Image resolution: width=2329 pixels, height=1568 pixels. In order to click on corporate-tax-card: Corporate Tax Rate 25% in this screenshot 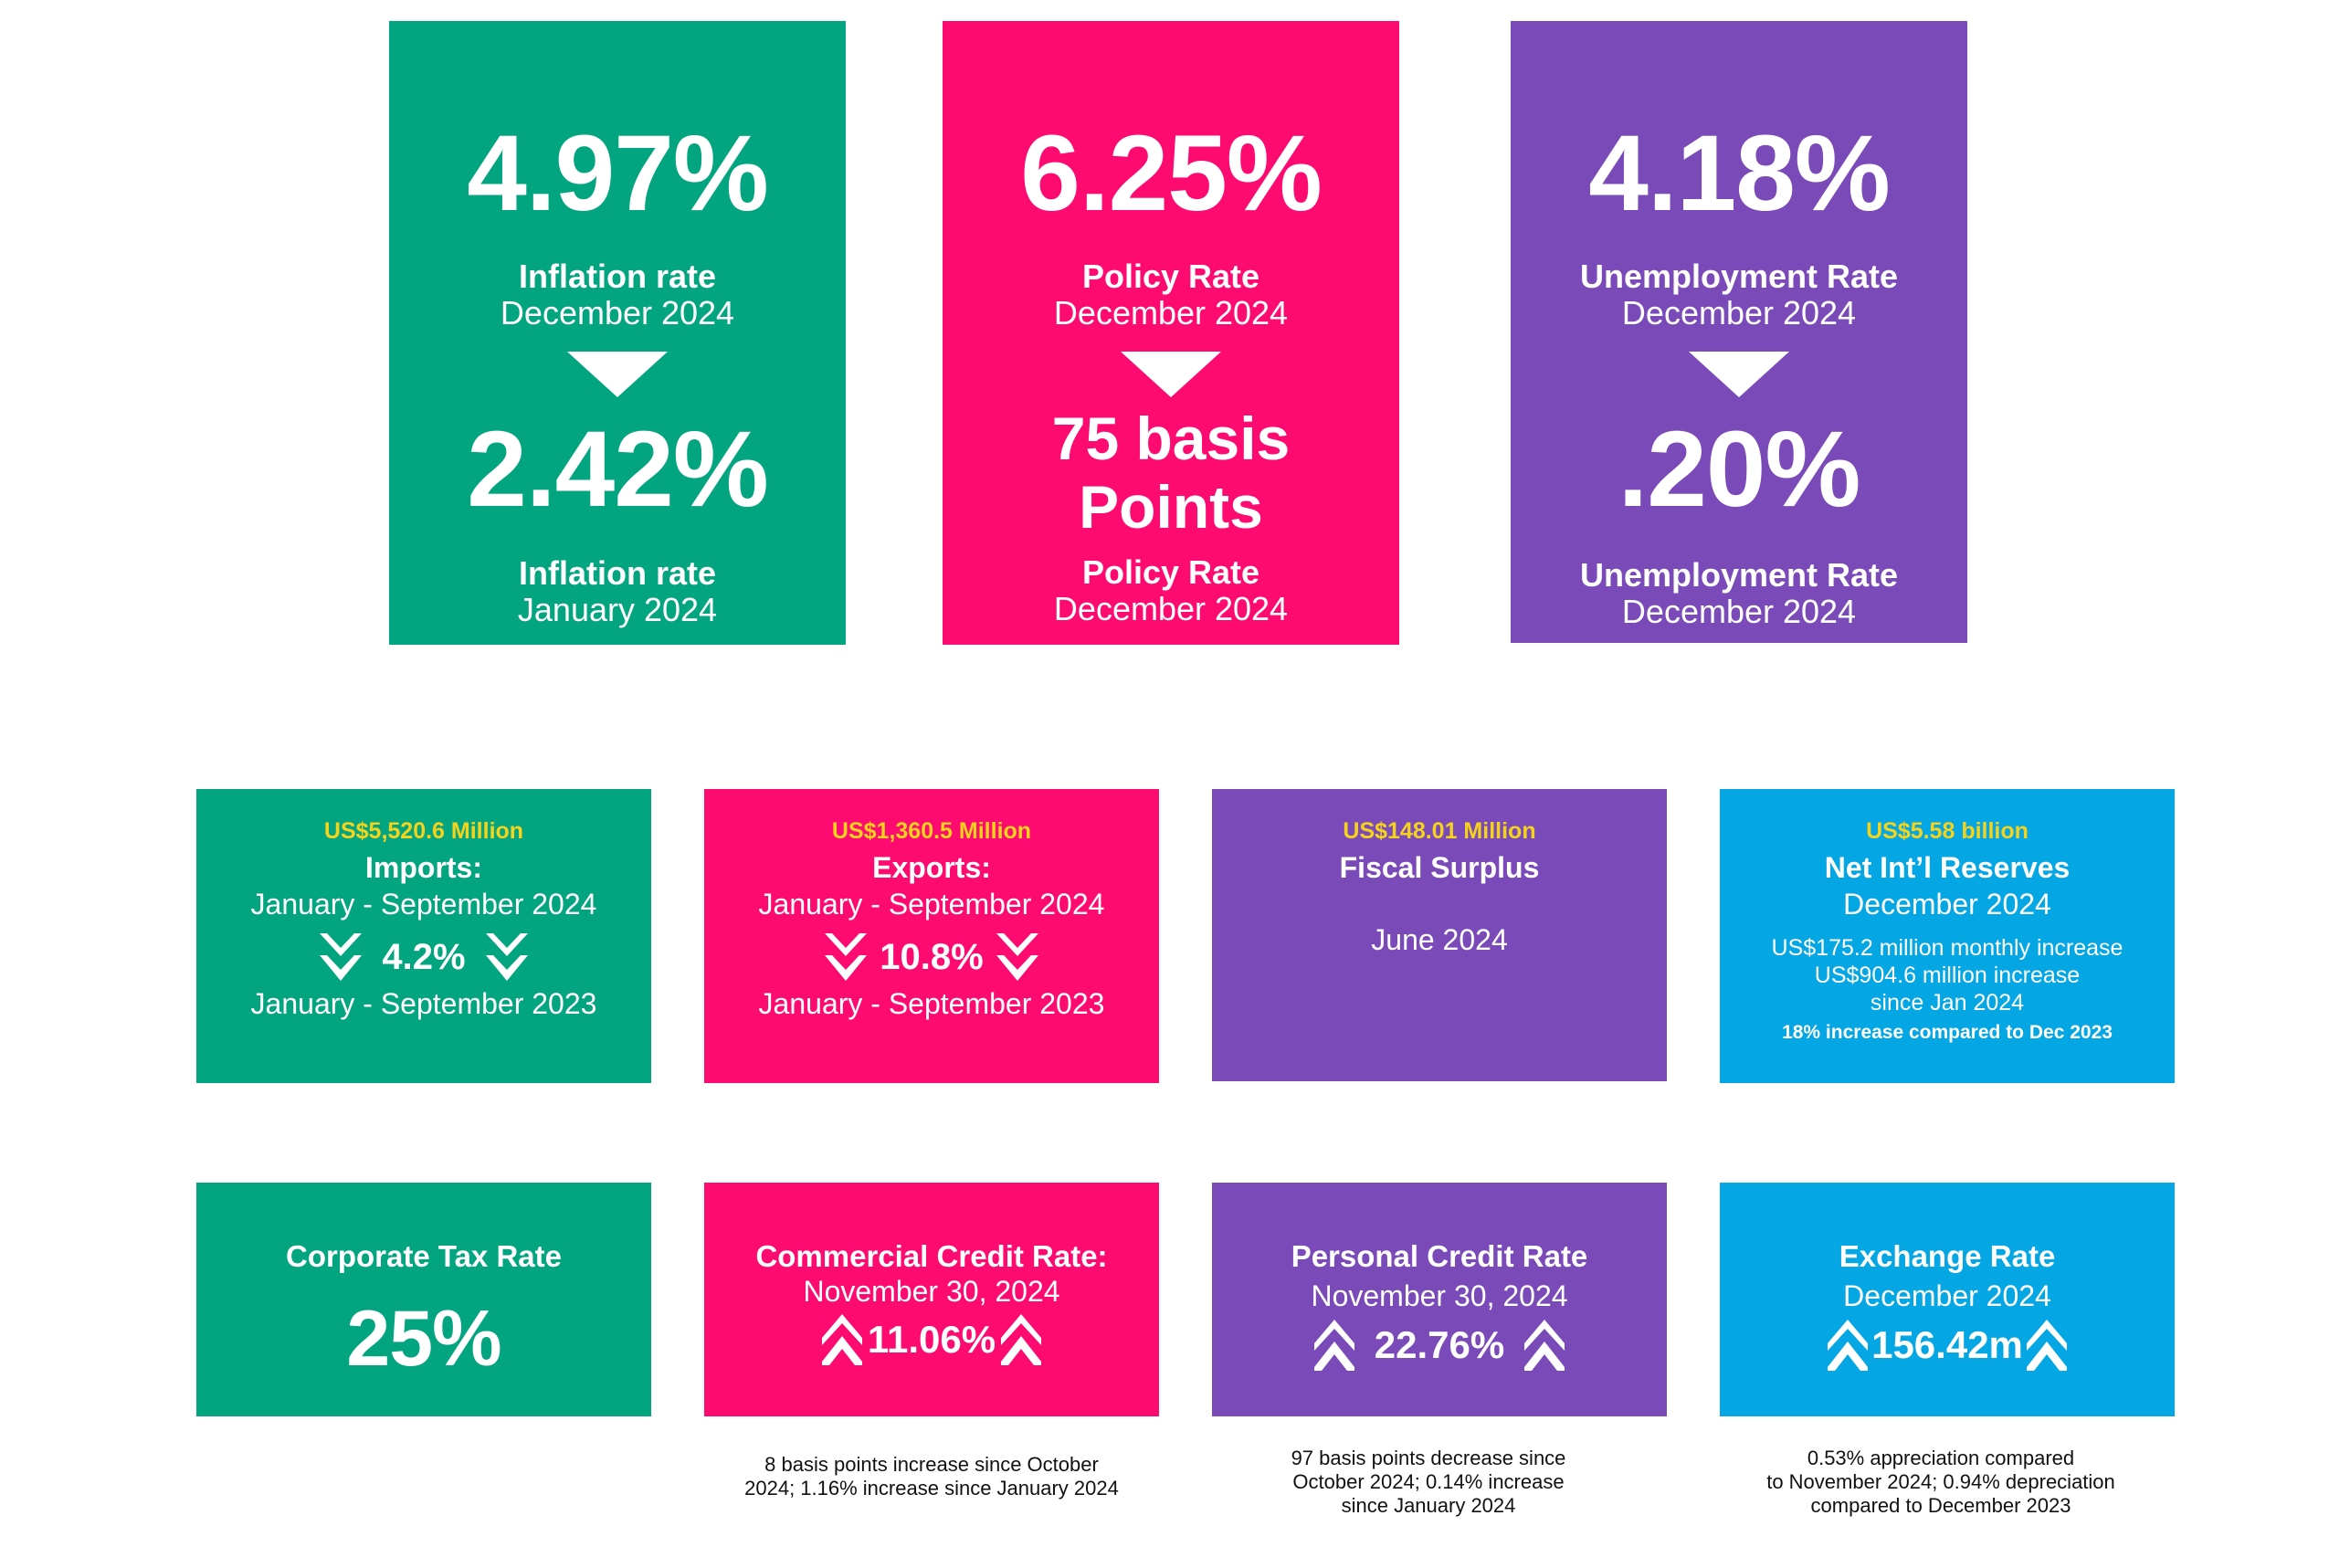, I will do `click(423, 1299)`.